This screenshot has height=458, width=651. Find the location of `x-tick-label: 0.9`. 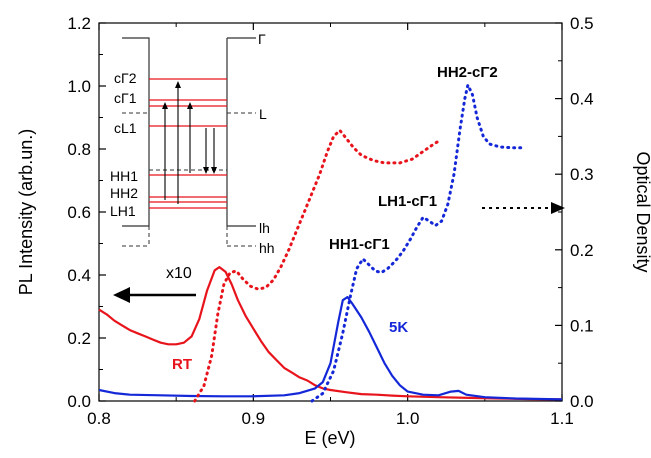

x-tick-label: 0.9 is located at coordinates (254, 418).